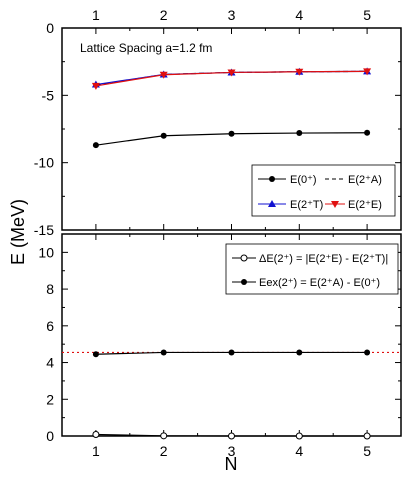 This screenshot has width=407, height=477. Describe the element at coordinates (299, 451) in the screenshot. I see `bottom-x-tick-label: 4` at that location.